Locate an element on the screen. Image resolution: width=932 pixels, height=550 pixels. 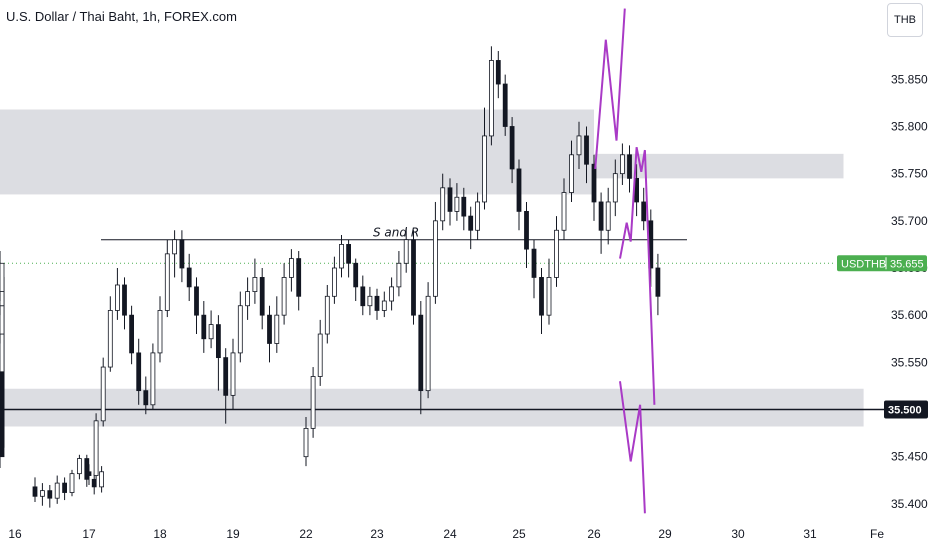
currency-unit-button: THB is located at coordinates (905, 20).